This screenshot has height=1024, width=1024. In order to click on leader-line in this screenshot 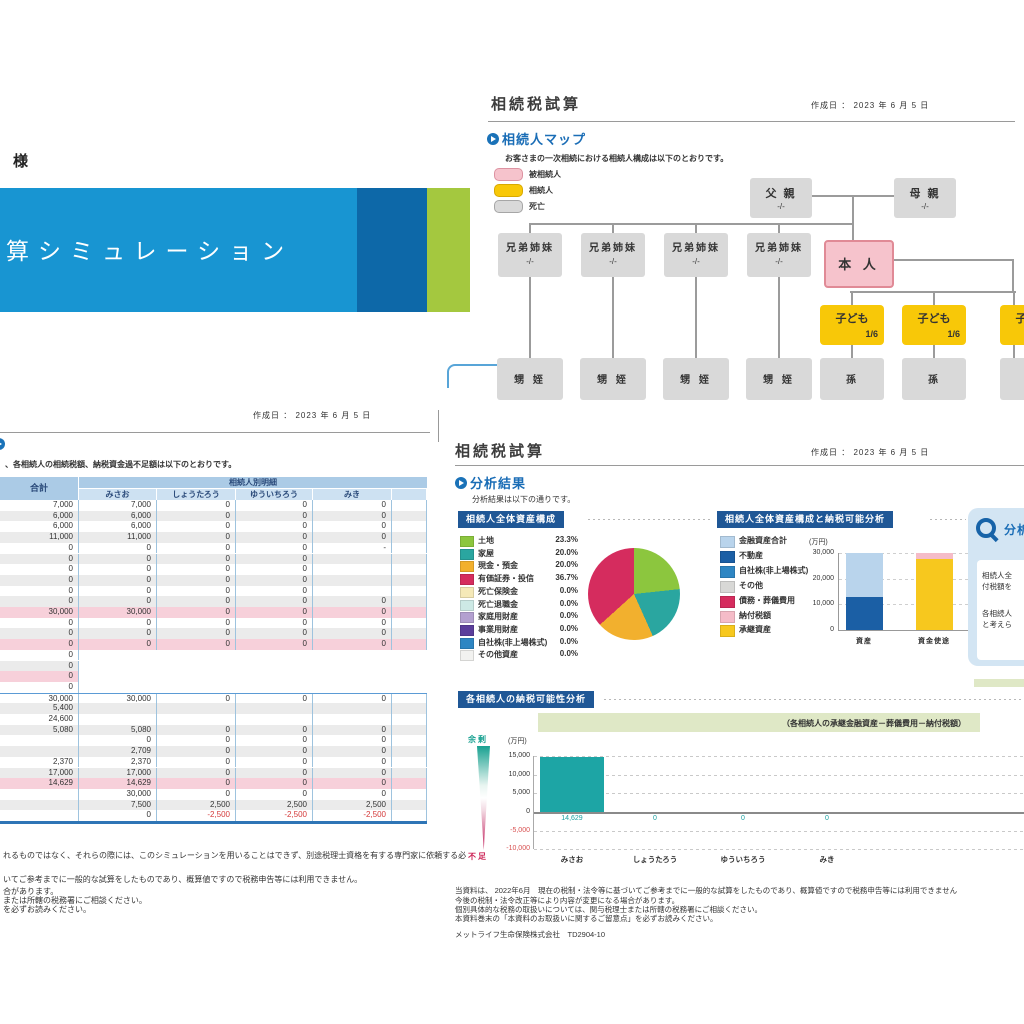, I will do `click(649, 519)`.